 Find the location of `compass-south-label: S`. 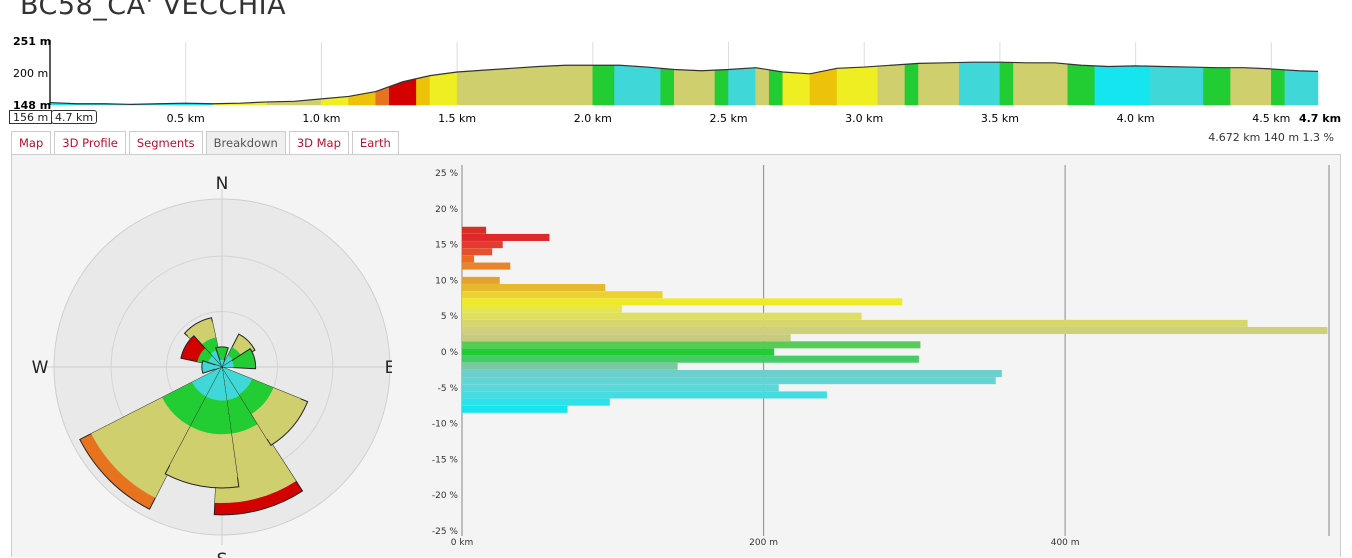

compass-south-label: S is located at coordinates (222, 554).